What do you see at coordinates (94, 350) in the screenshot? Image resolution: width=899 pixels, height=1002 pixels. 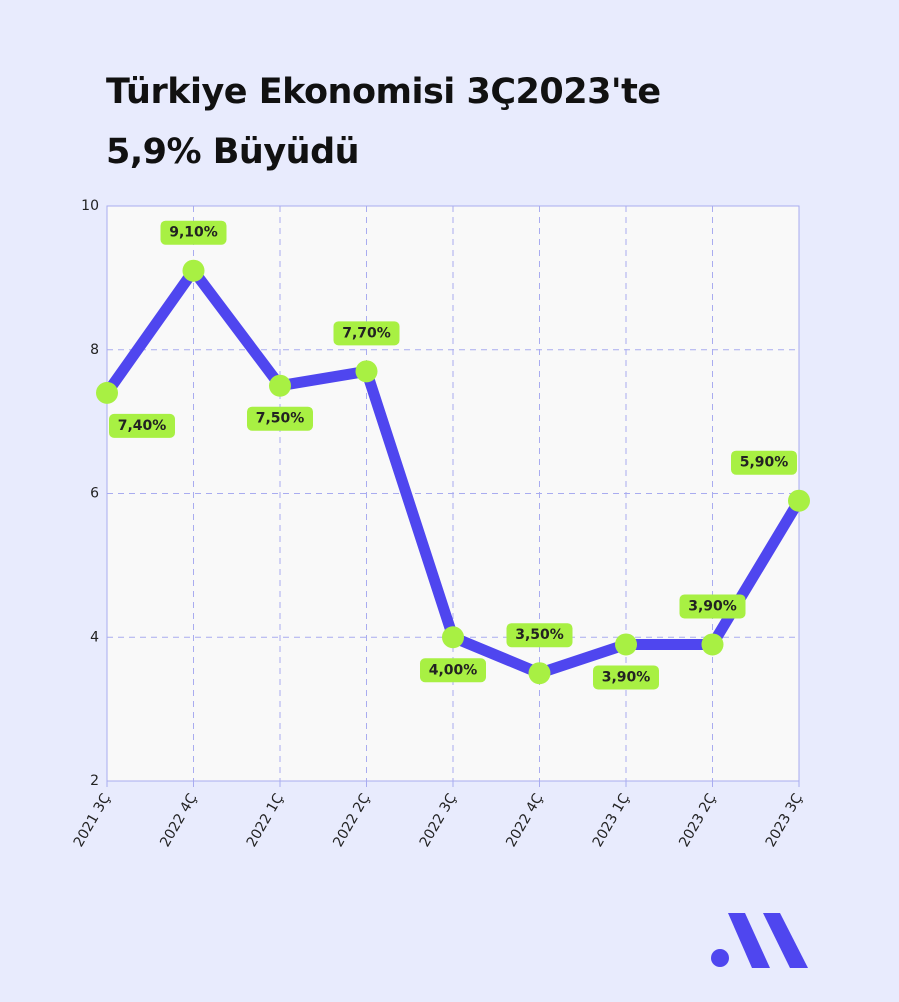 I see `y-tick-label: 8` at bounding box center [94, 350].